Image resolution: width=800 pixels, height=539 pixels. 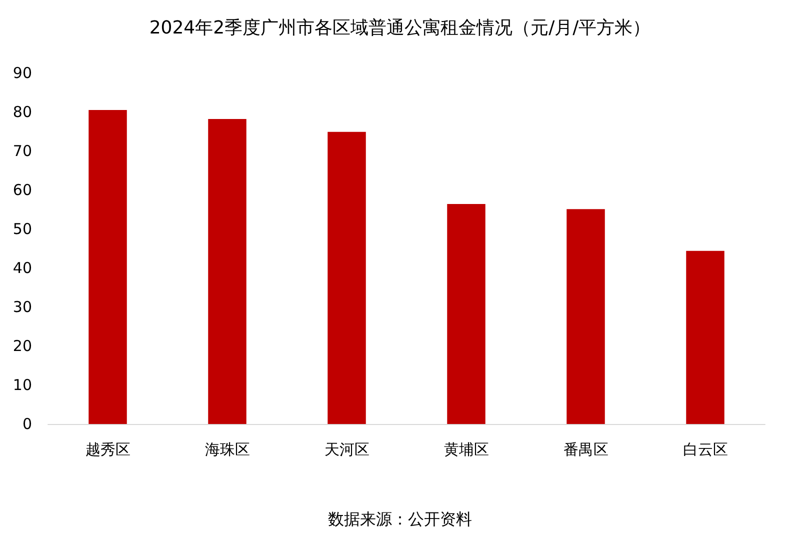 I want to click on y-tick-label: 50, so click(x=22, y=229).